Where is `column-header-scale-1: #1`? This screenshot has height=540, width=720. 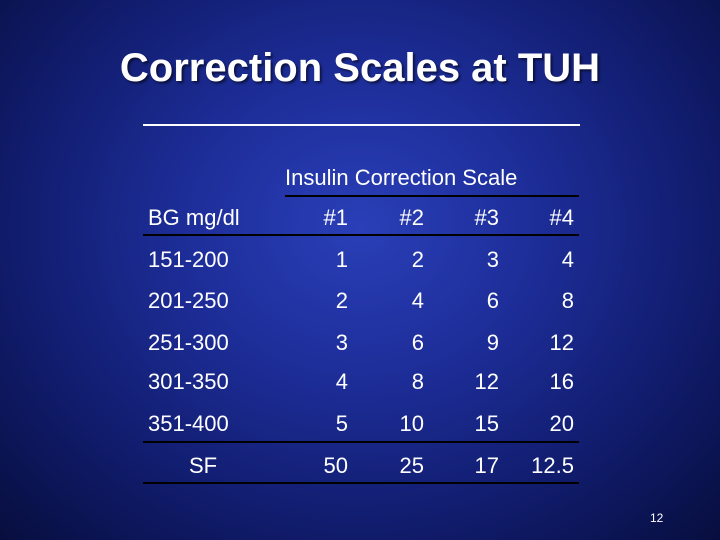 column-header-scale-1: #1 is located at coordinates (335, 217).